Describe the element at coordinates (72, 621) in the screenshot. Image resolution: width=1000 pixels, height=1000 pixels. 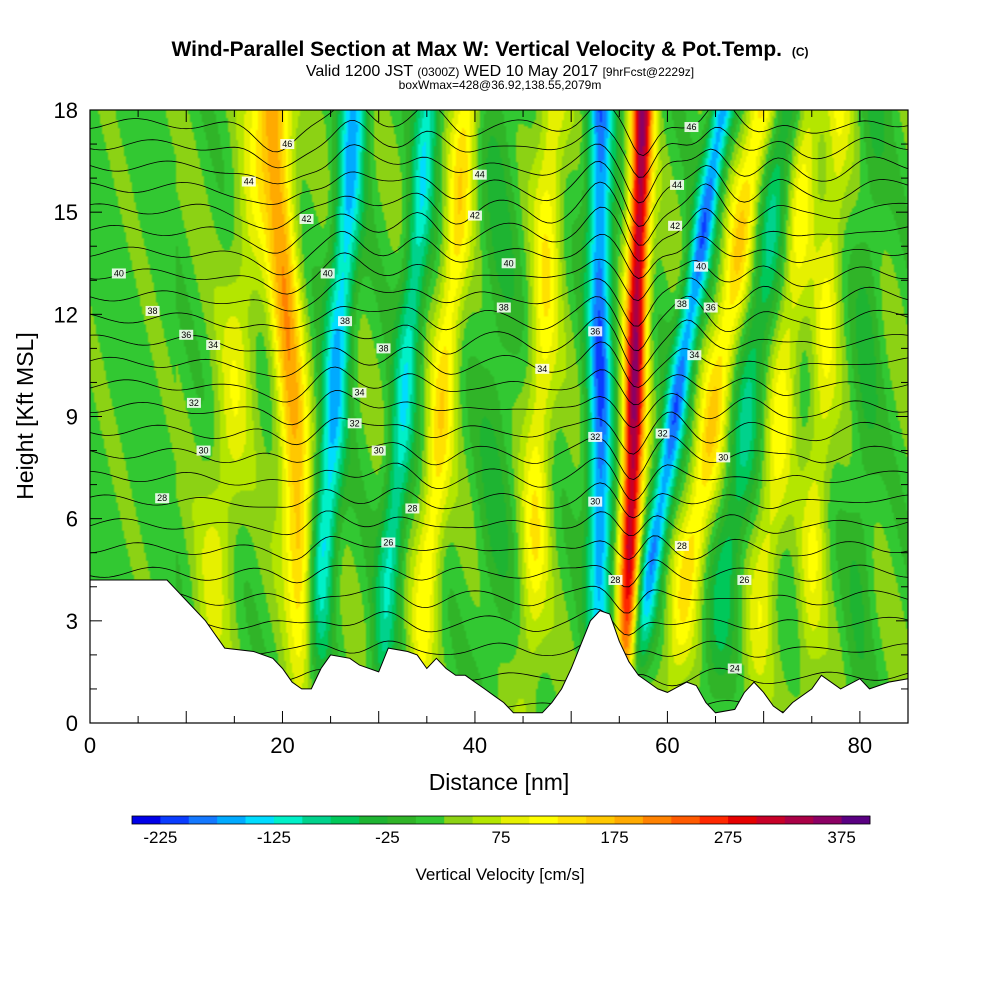
I see `y-tick-label: 3` at that location.